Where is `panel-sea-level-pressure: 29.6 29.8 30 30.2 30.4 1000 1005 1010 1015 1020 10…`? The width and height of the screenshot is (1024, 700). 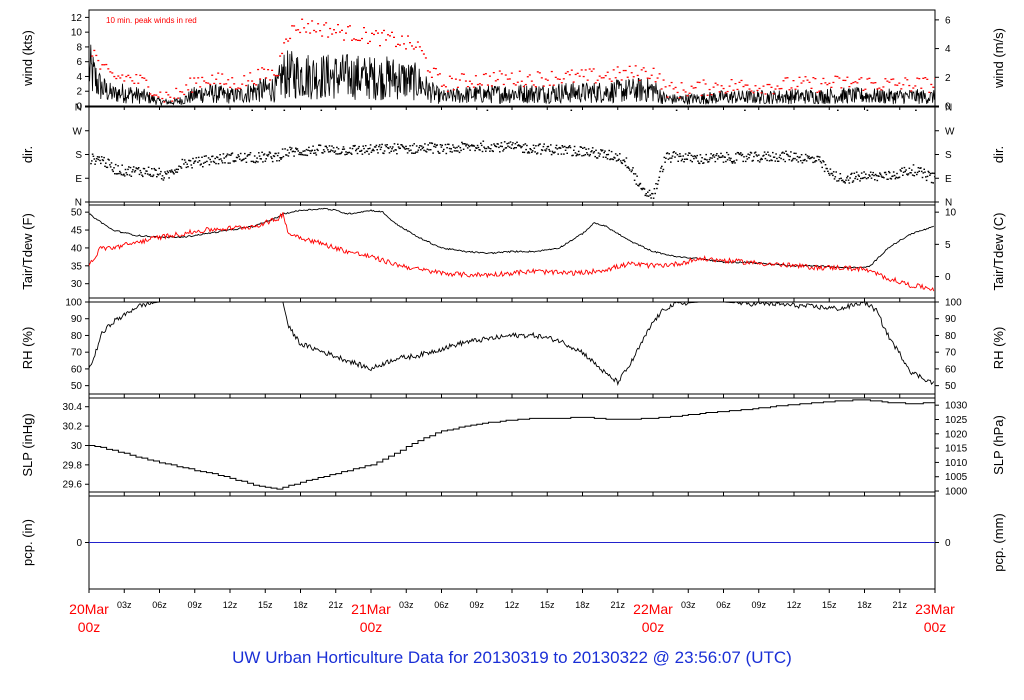
panel-sea-level-pressure: 29.6 29.8 30 30.2 30.4 1000 1005 1010 1015 1020 10… is located at coordinates (513, 447).